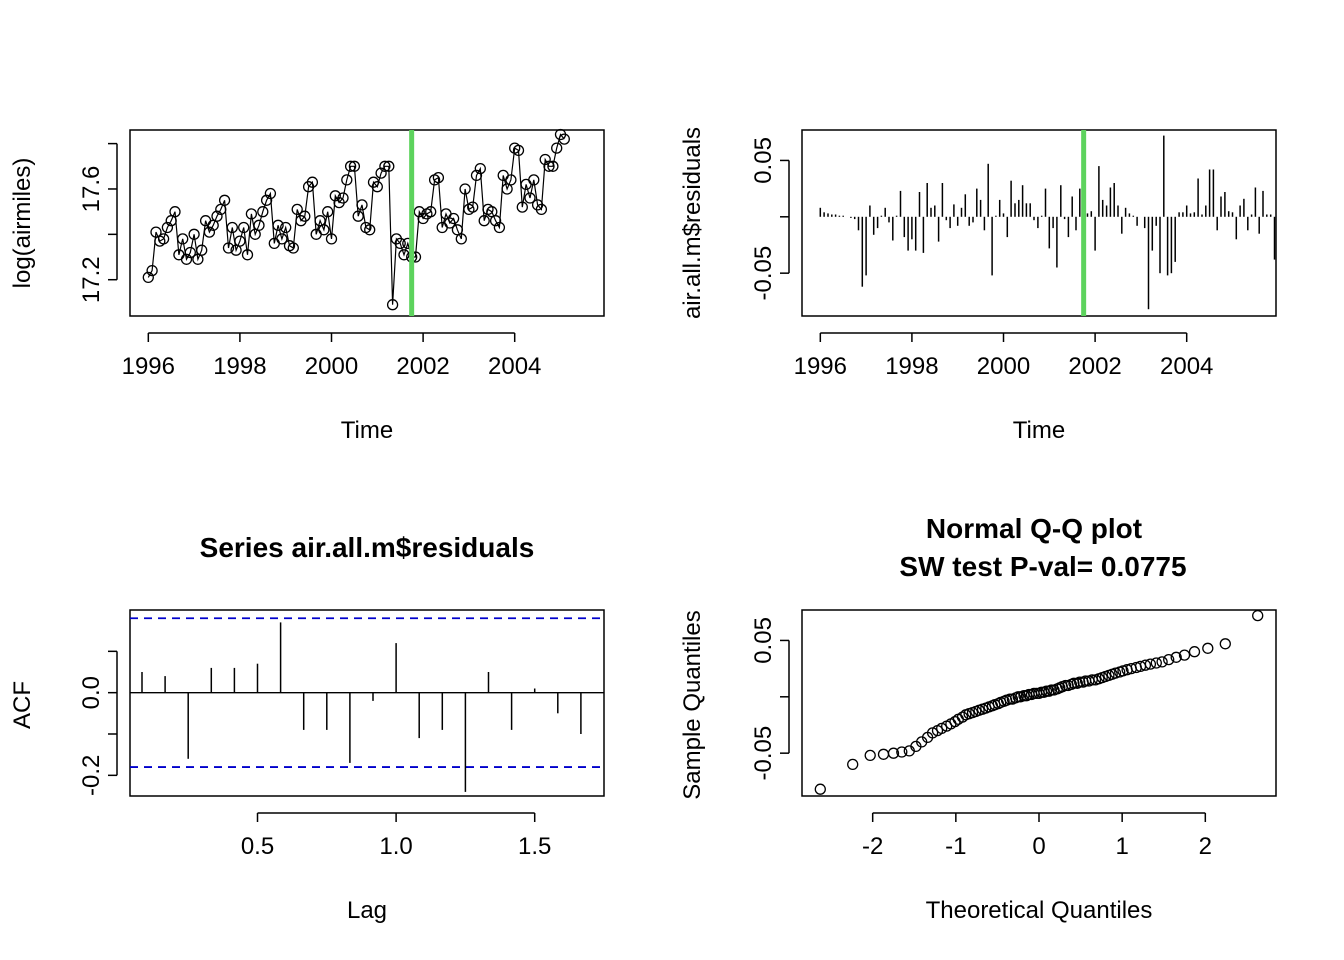 This screenshot has height=960, width=1344. What do you see at coordinates (770, 699) in the screenshot?
I see `y-axis: -0.05 0.05` at bounding box center [770, 699].